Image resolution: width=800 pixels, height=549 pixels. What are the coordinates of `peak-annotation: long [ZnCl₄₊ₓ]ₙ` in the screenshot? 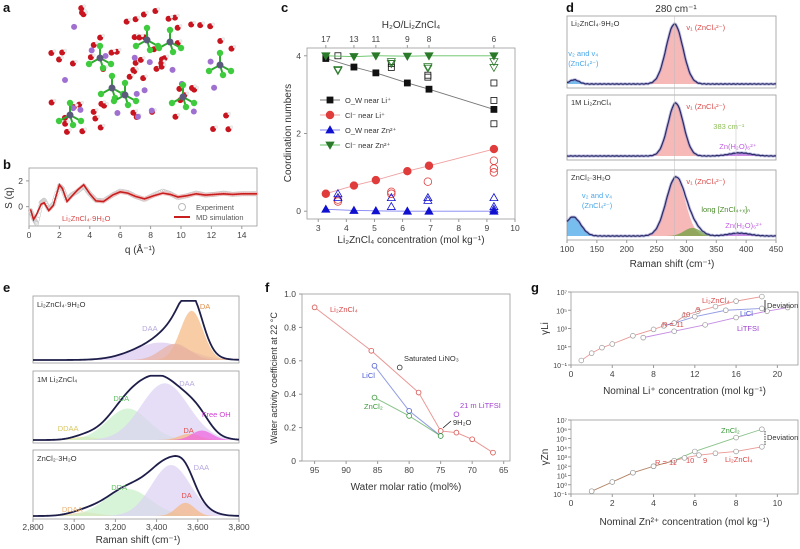 It's located at (725, 209).